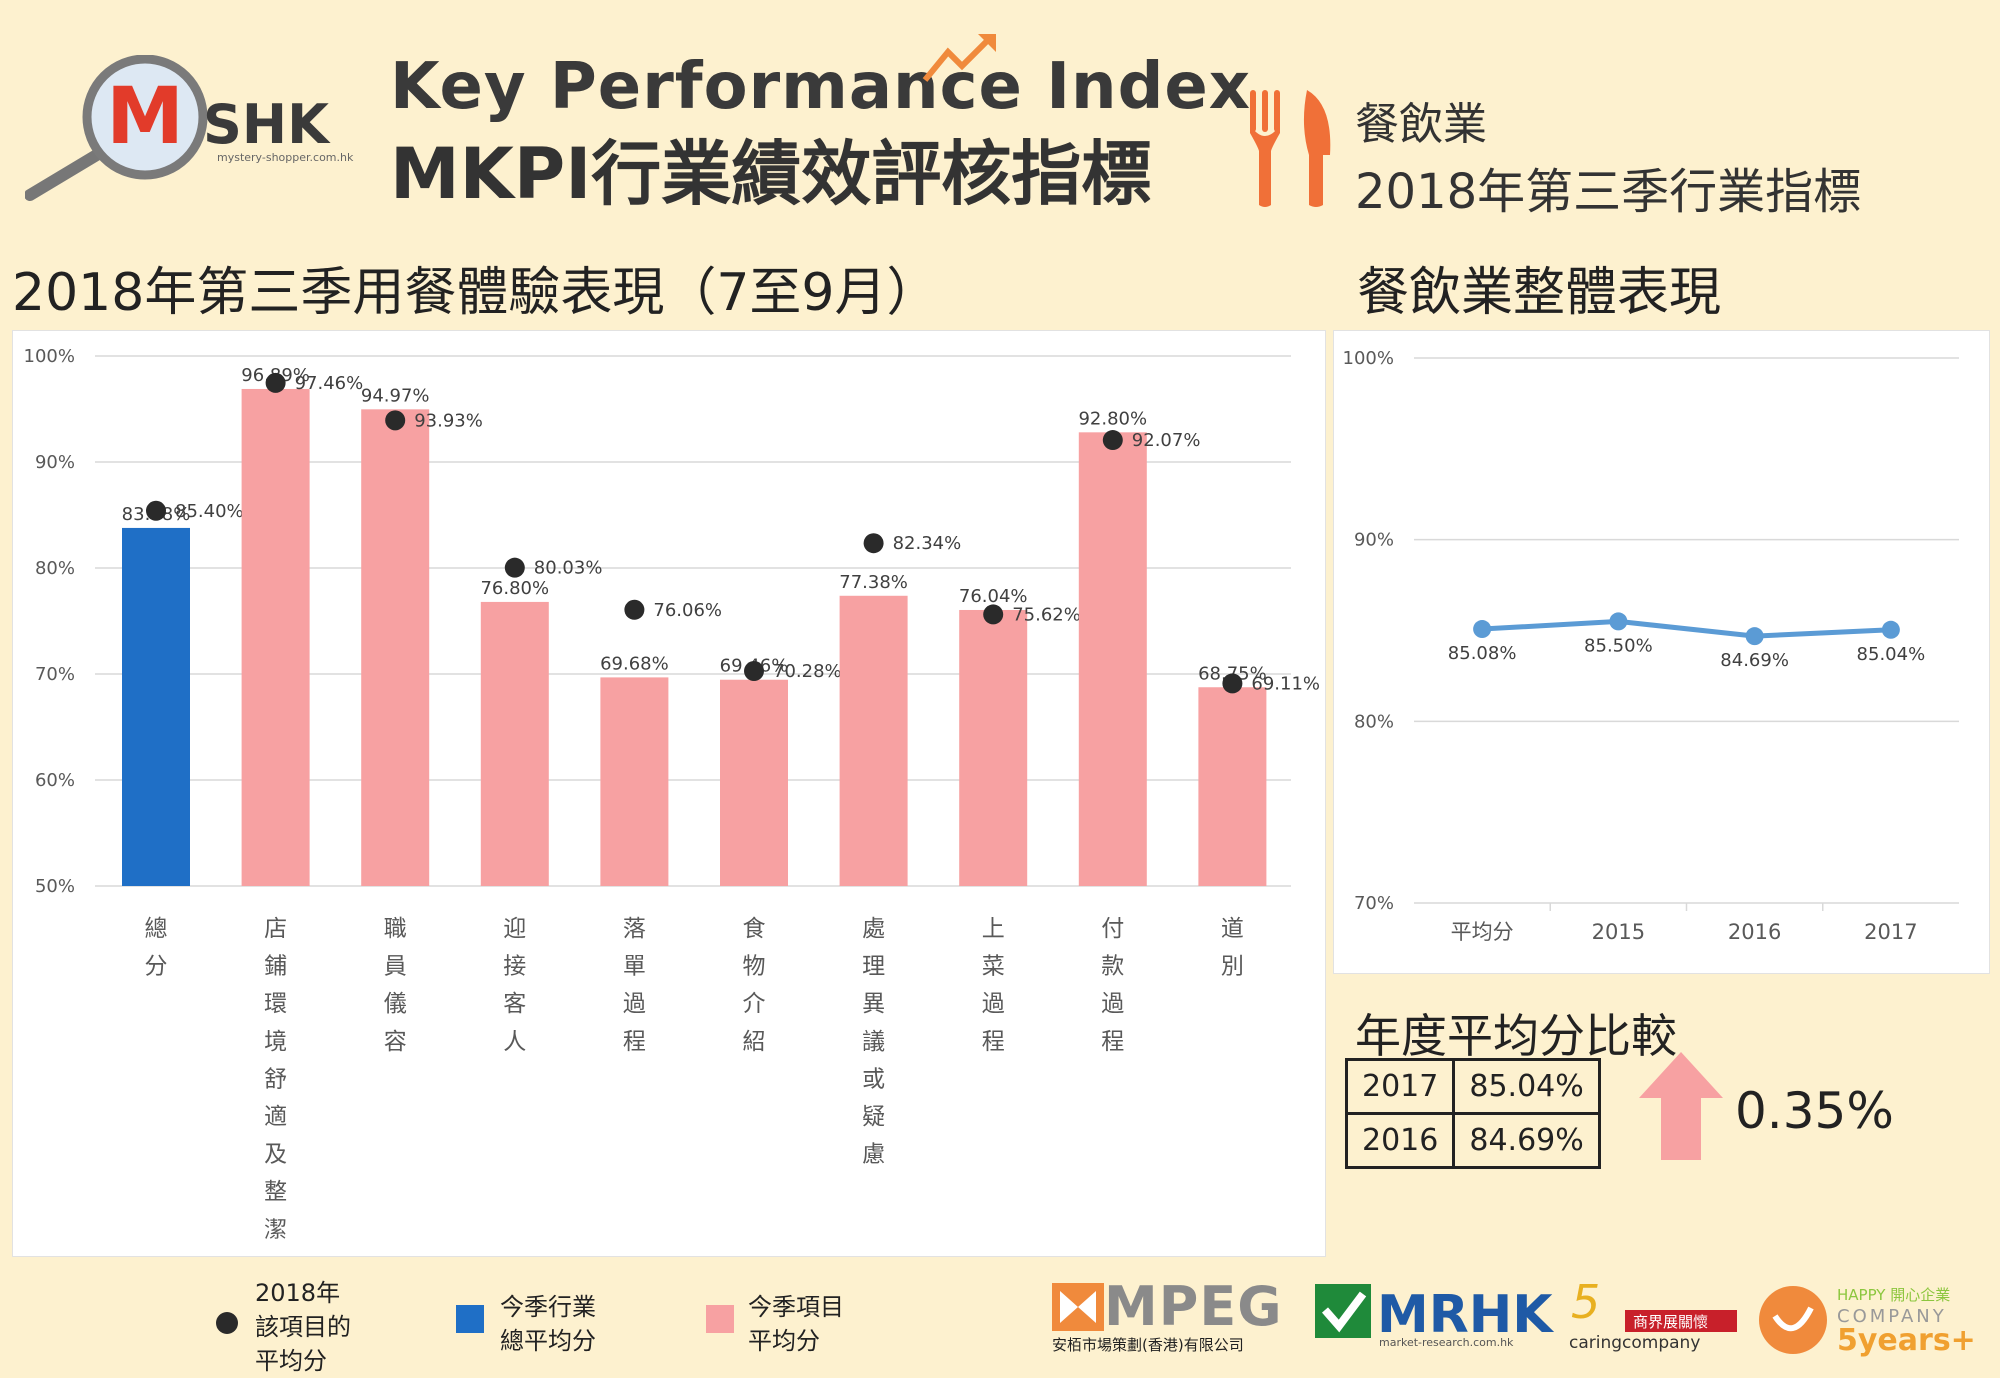 The height and width of the screenshot is (1378, 2000). What do you see at coordinates (1078, 1306) in the screenshot?
I see `mpeg-mark-icon` at bounding box center [1078, 1306].